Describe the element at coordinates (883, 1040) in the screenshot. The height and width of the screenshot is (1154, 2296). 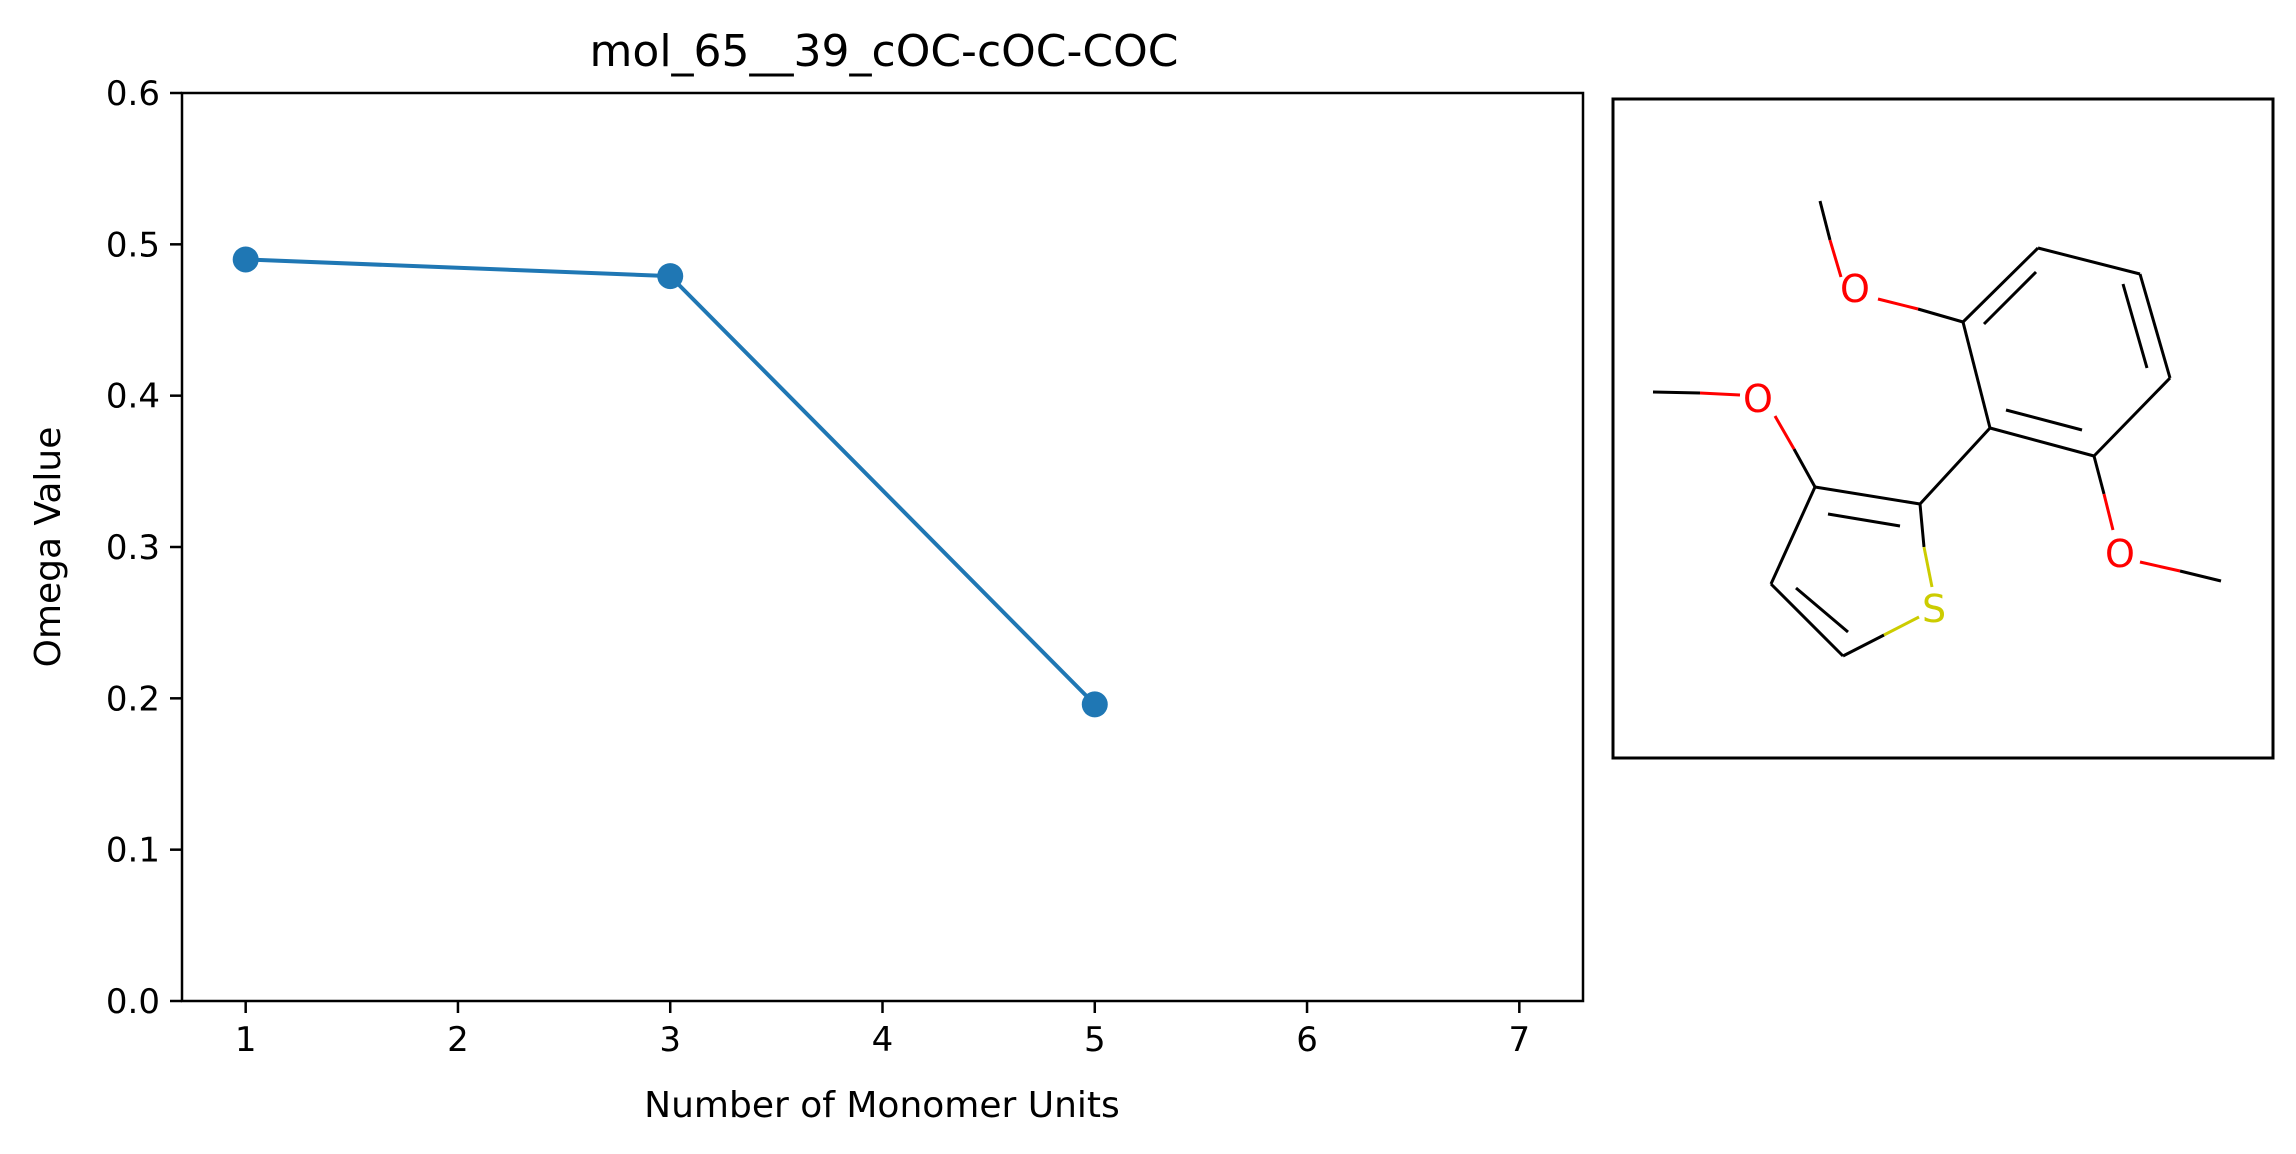
I see `x-tick-label: 4` at that location.